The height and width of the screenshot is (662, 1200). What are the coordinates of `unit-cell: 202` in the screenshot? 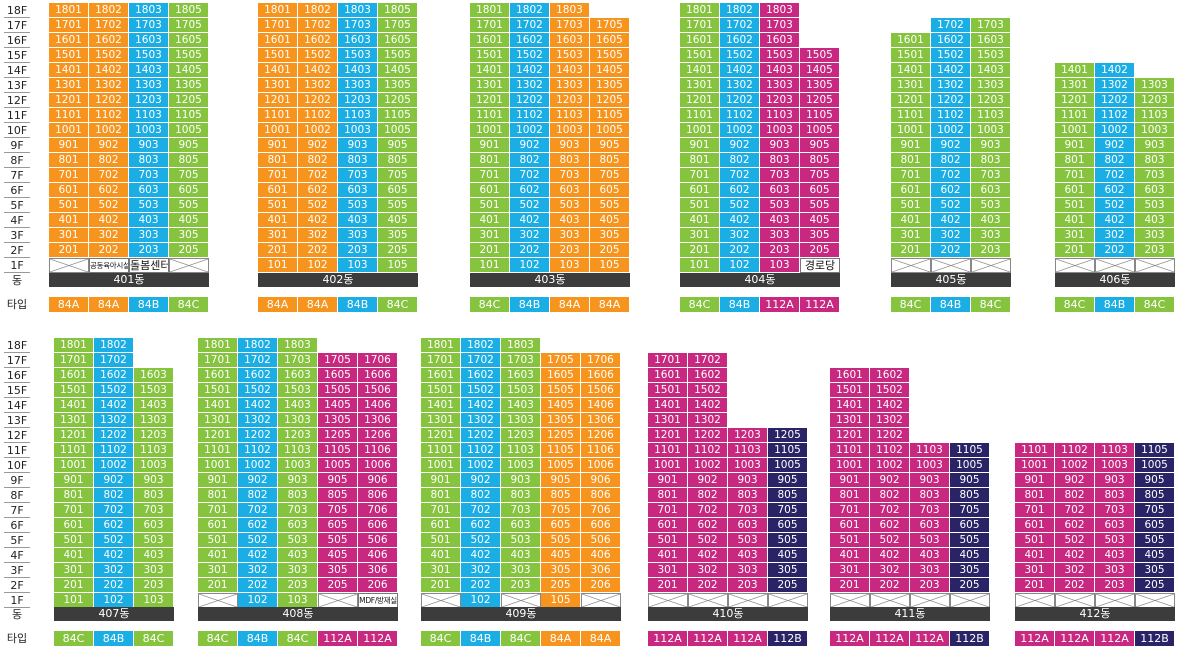 It's located at (258, 585).